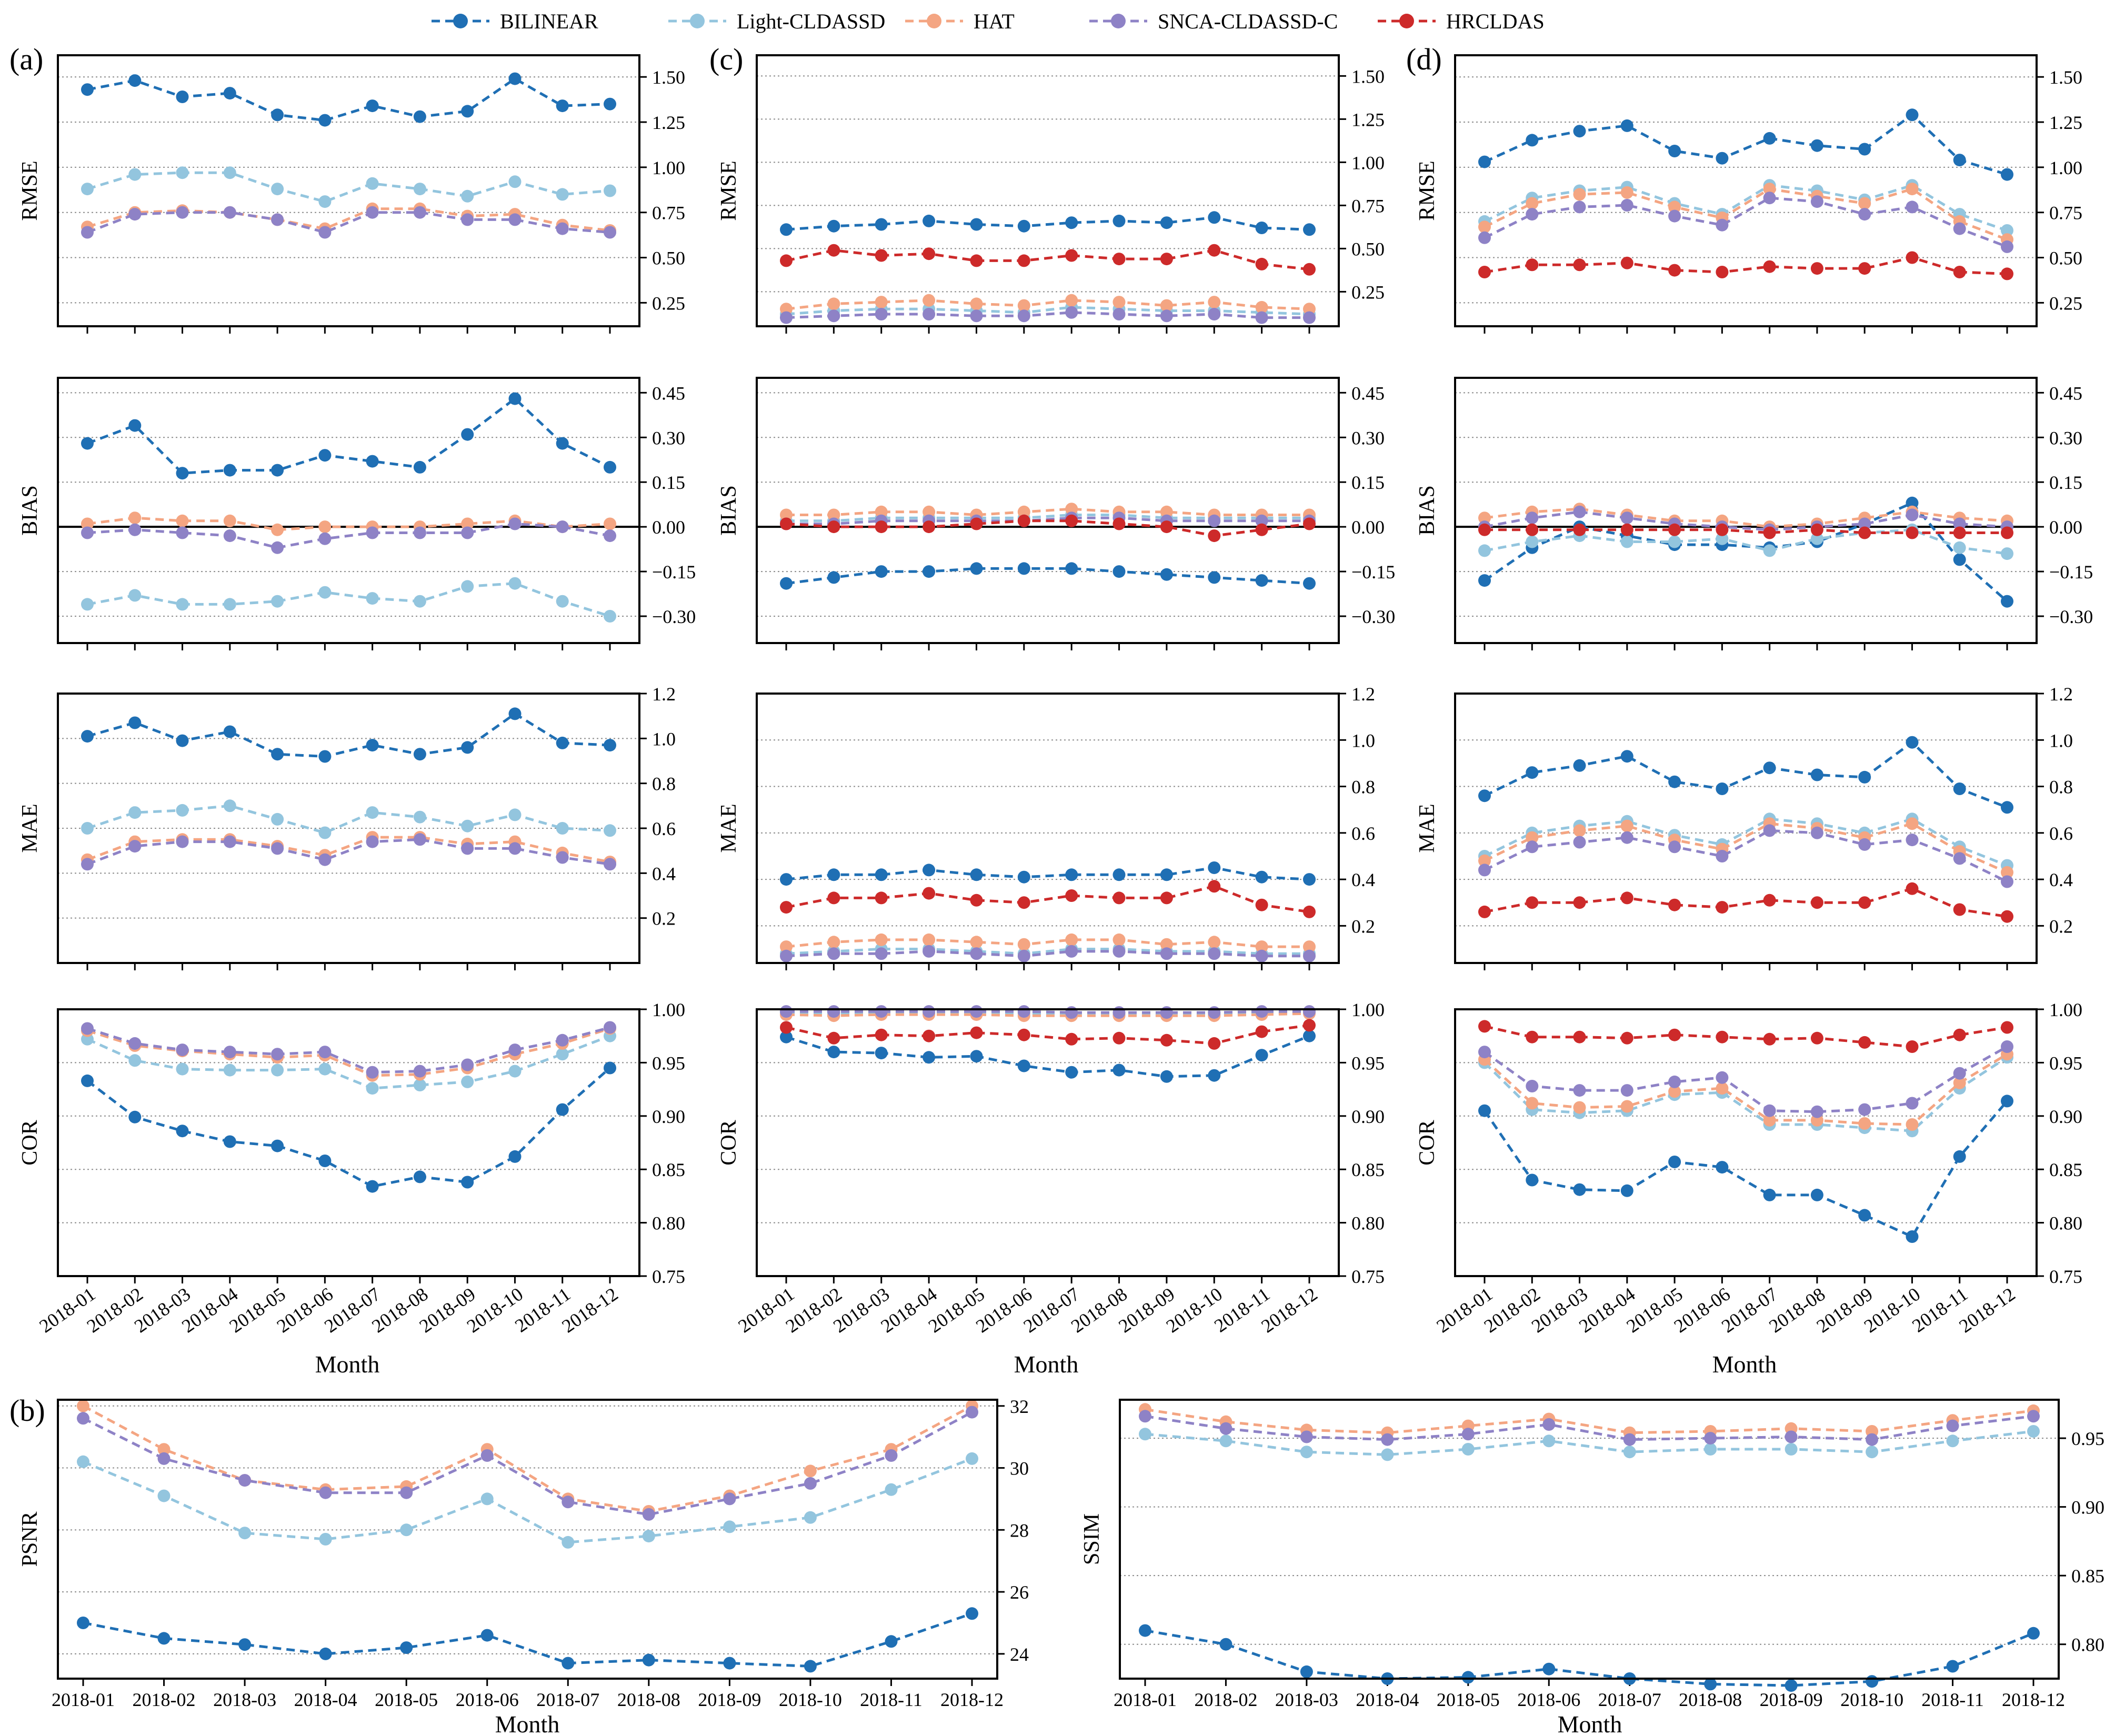 The width and height of the screenshot is (2115, 1736). I want to click on y-tick-label: −0.15, so click(2071, 572).